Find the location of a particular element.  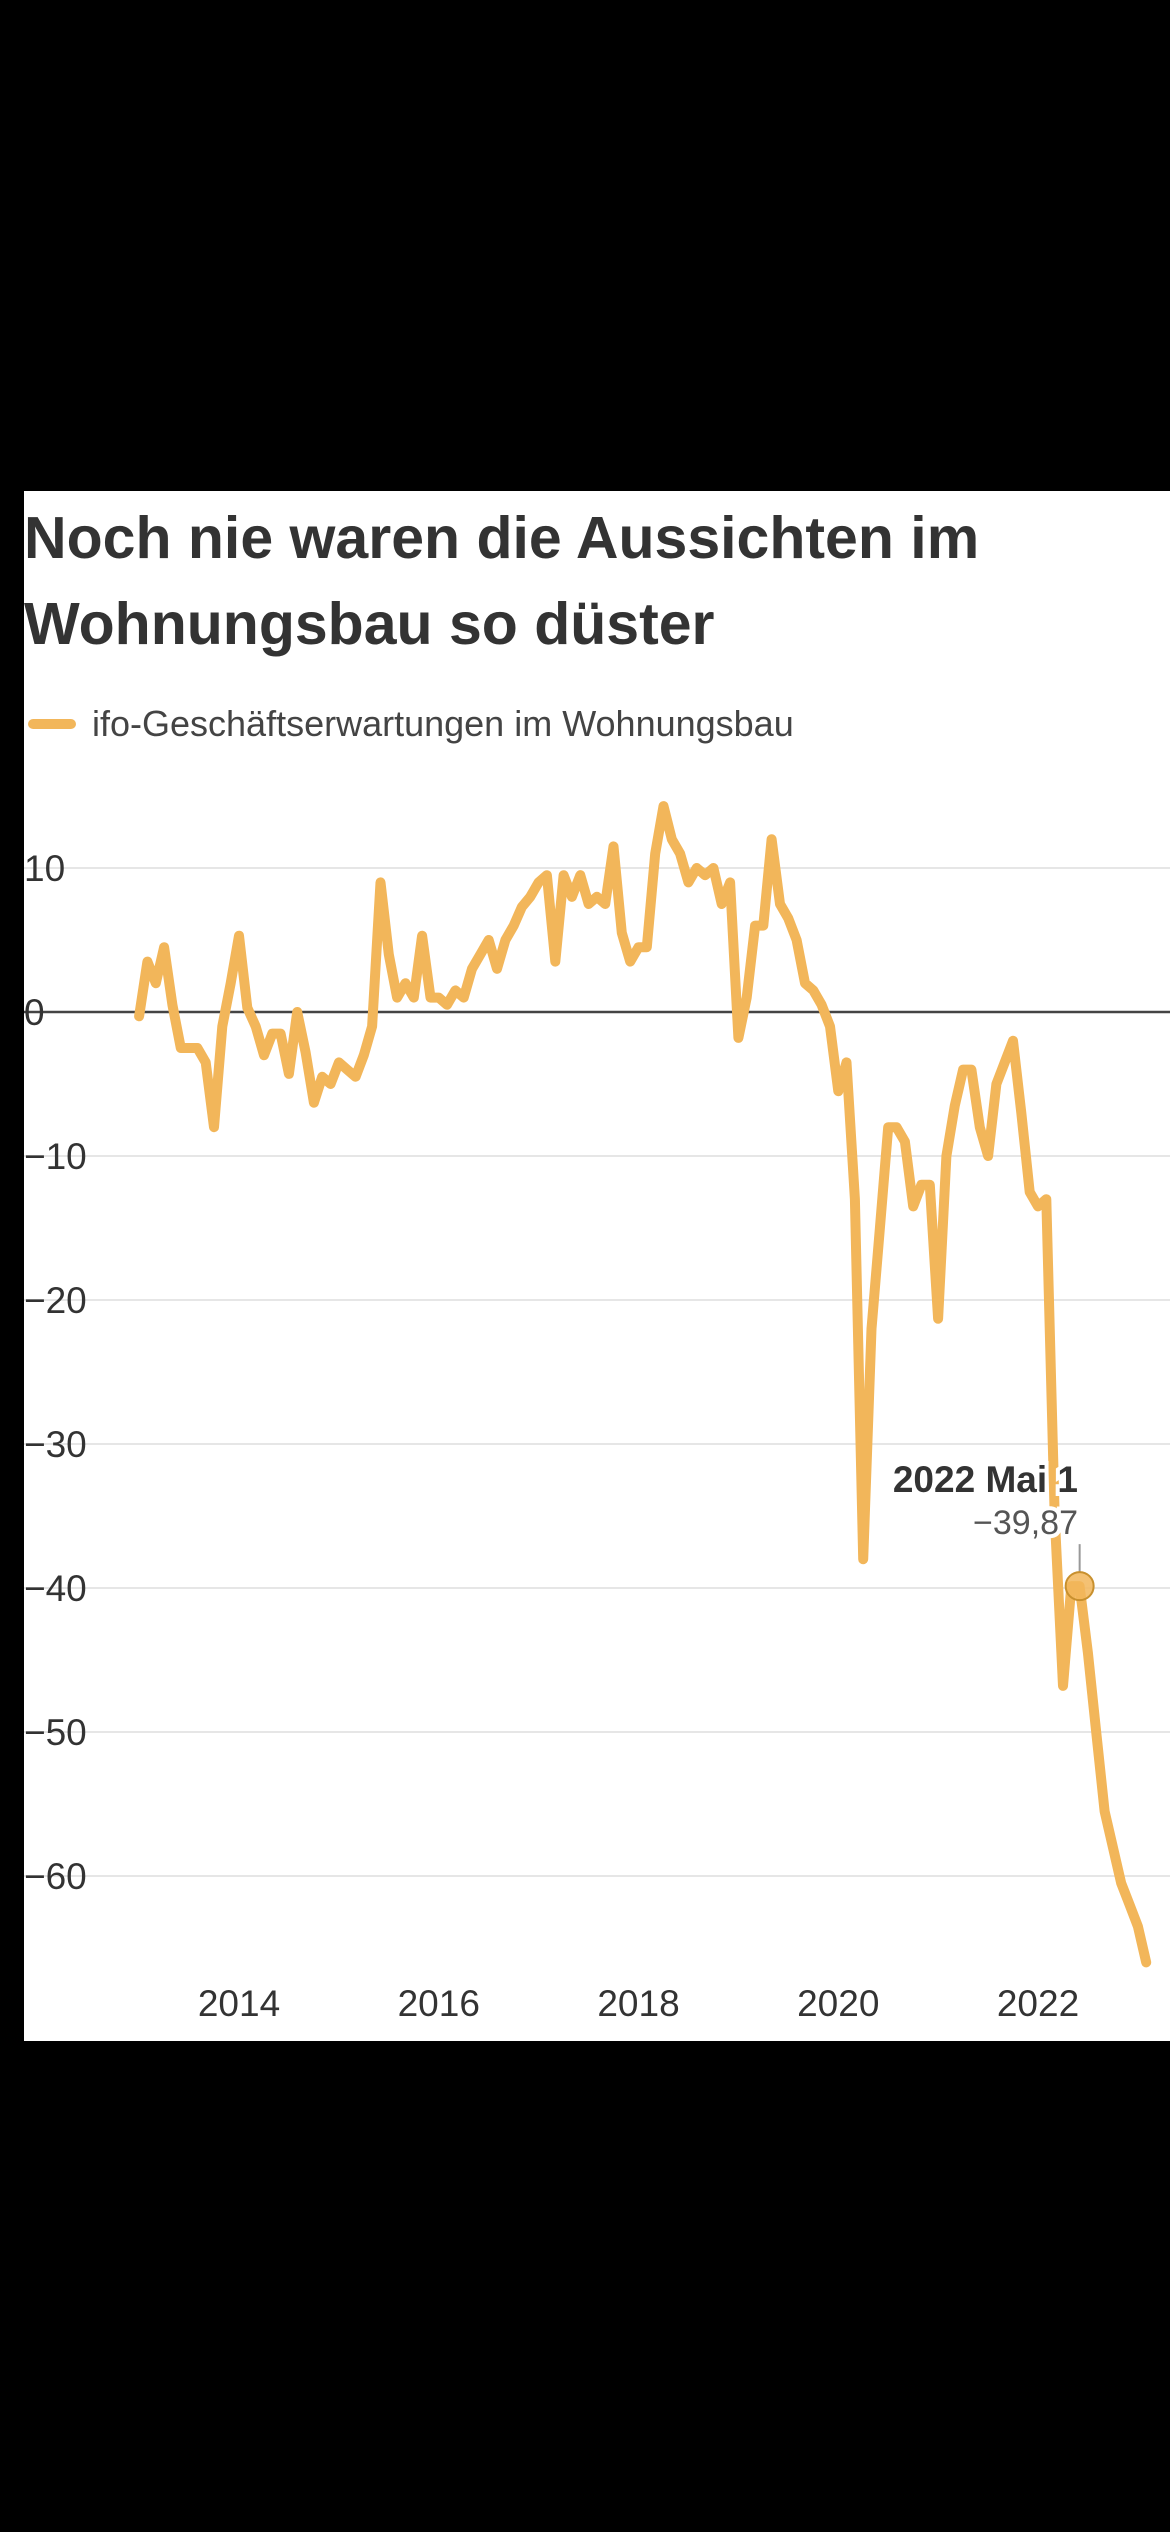

tooltip-title: 2022 Mai 1 is located at coordinates (985, 1479).